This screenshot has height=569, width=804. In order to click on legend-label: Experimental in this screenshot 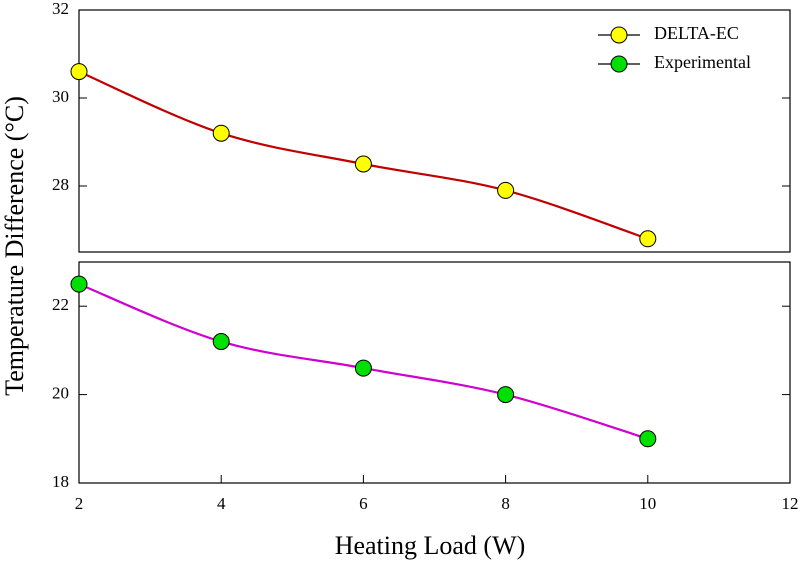, I will do `click(702, 62)`.